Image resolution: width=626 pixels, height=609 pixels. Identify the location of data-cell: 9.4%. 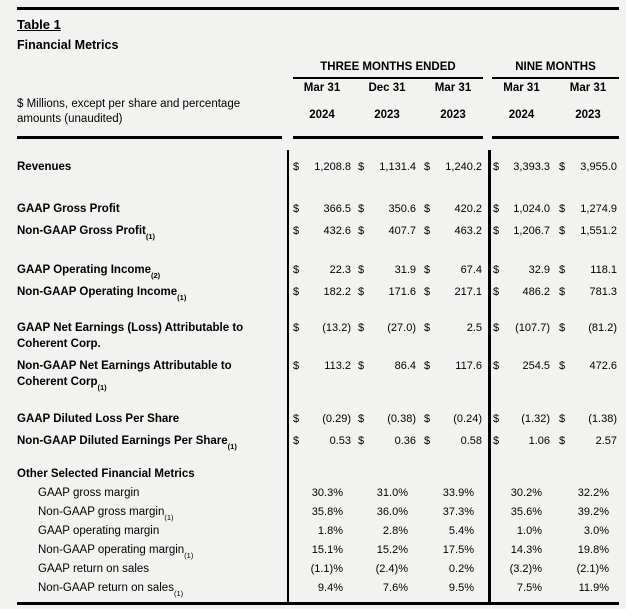
(322, 588).